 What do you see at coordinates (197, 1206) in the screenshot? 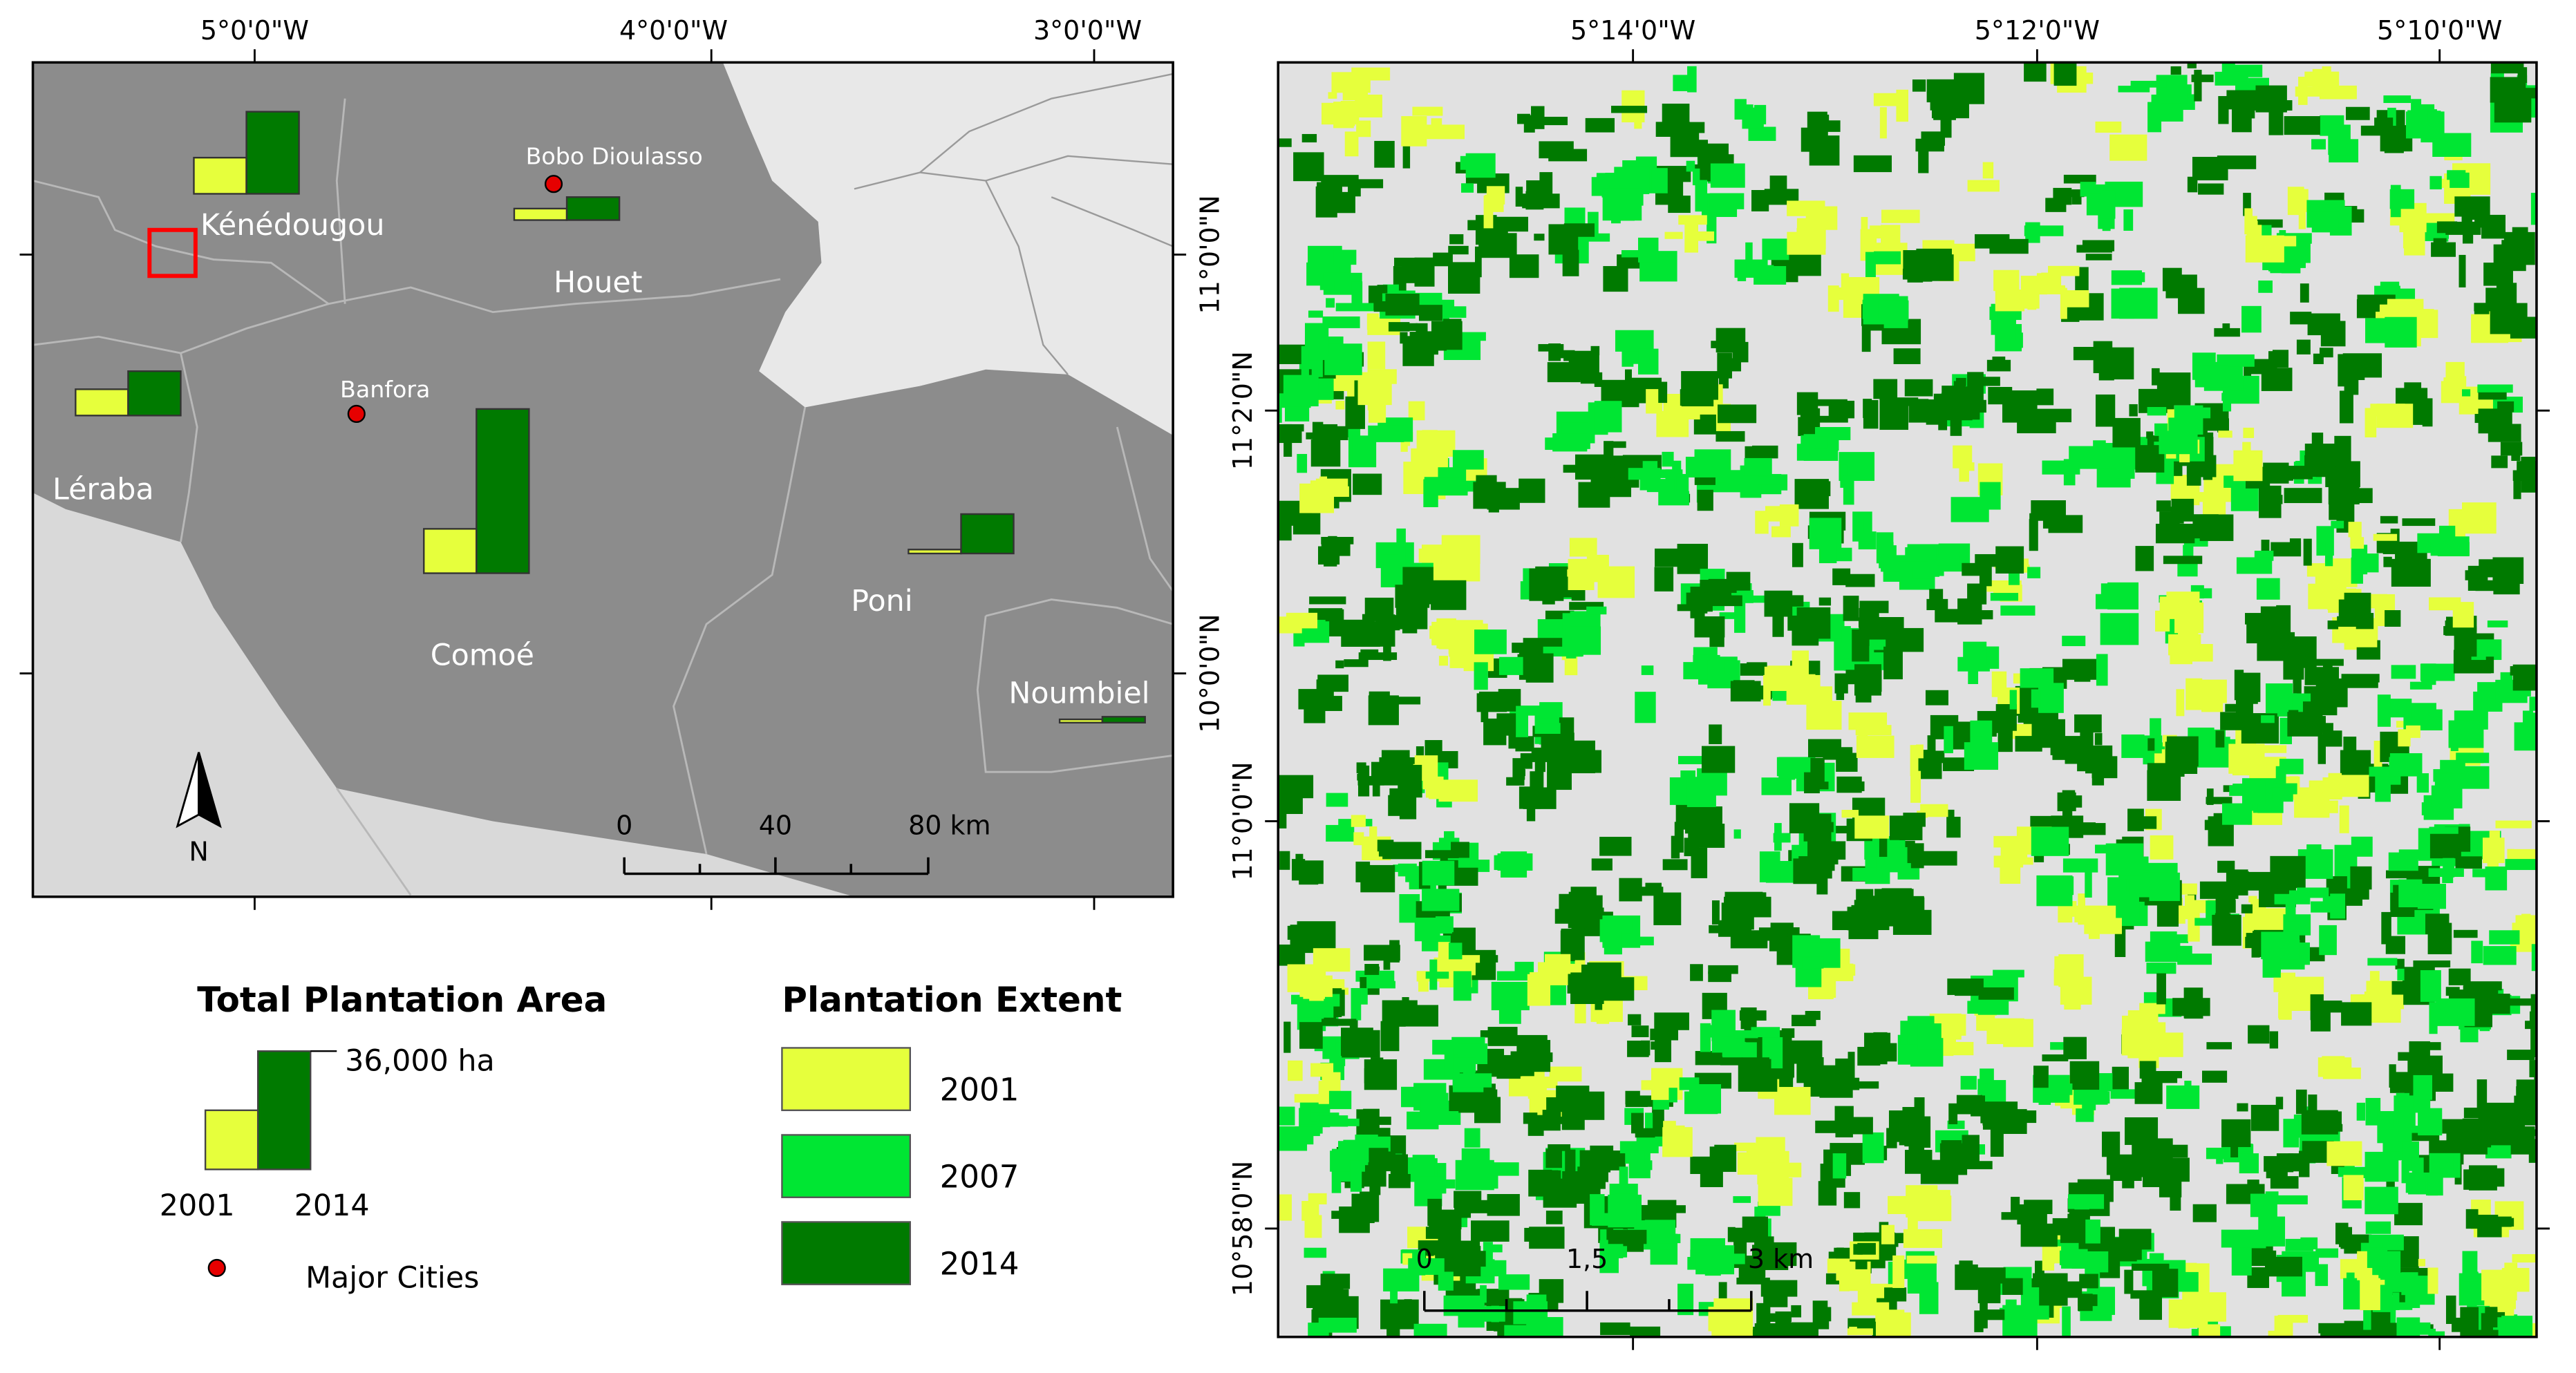
I see `legend-year-label: 2001` at bounding box center [197, 1206].